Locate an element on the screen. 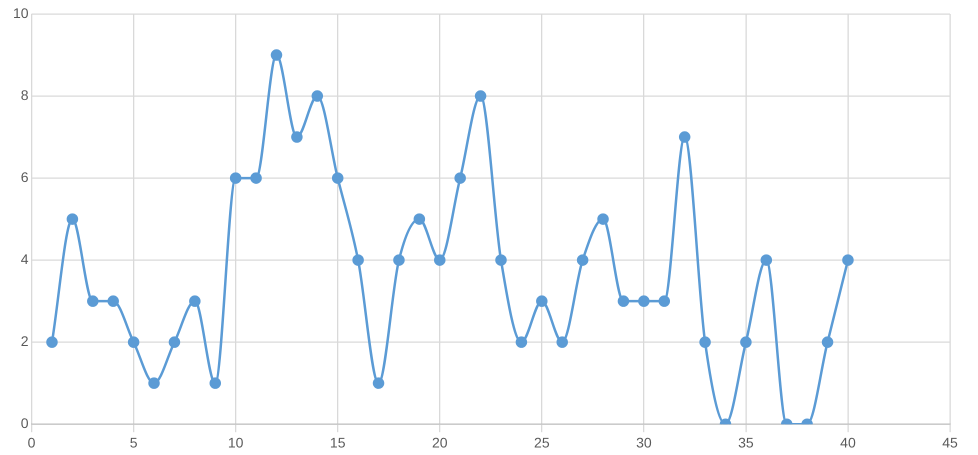 Image resolution: width=978 pixels, height=455 pixels. y-tick-label: 10 is located at coordinates (20, 12).